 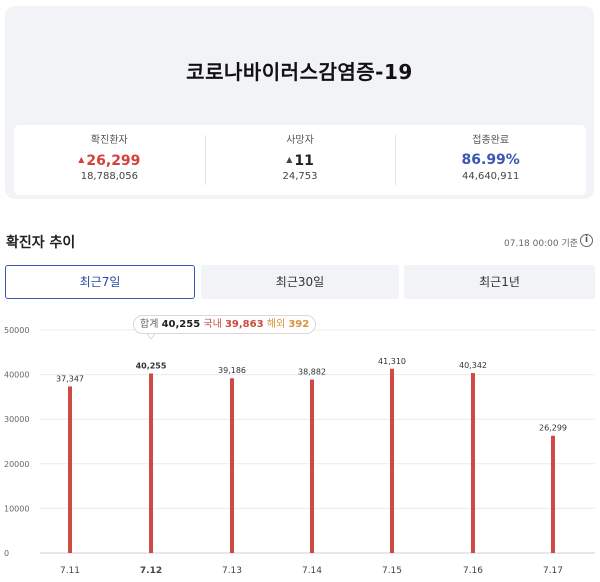 What do you see at coordinates (300, 176) in the screenshot?
I see `stat-total-deaths: 24,753` at bounding box center [300, 176].